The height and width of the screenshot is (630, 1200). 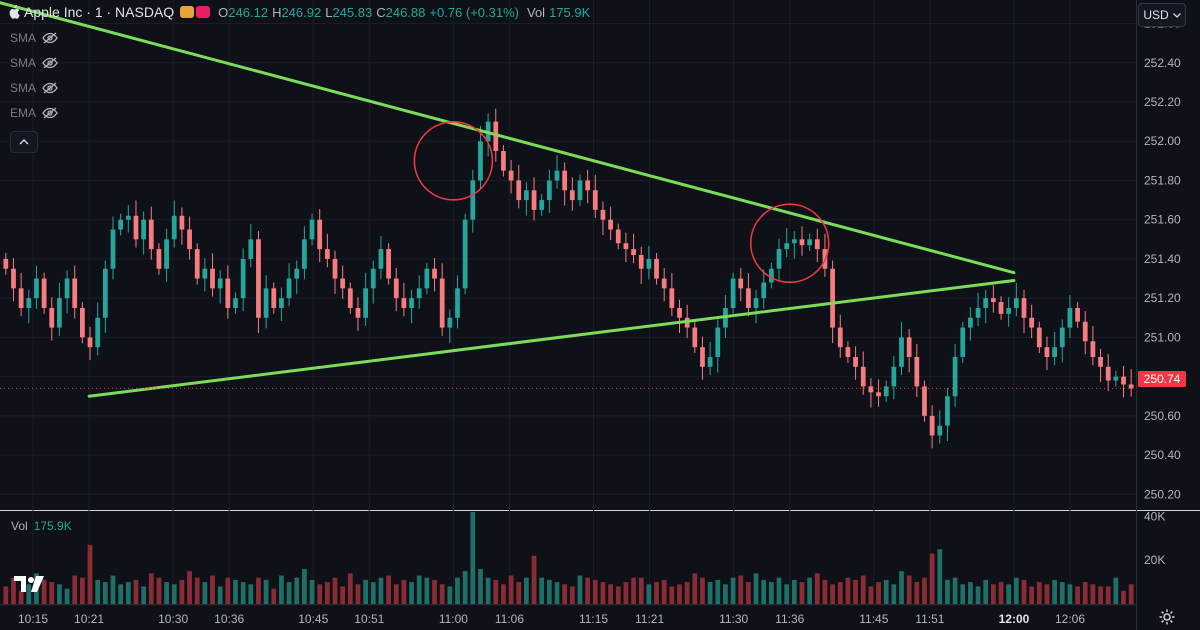 I want to click on symbol-title: Apple Inc · 1 · NASDAQ, so click(x=99, y=12).